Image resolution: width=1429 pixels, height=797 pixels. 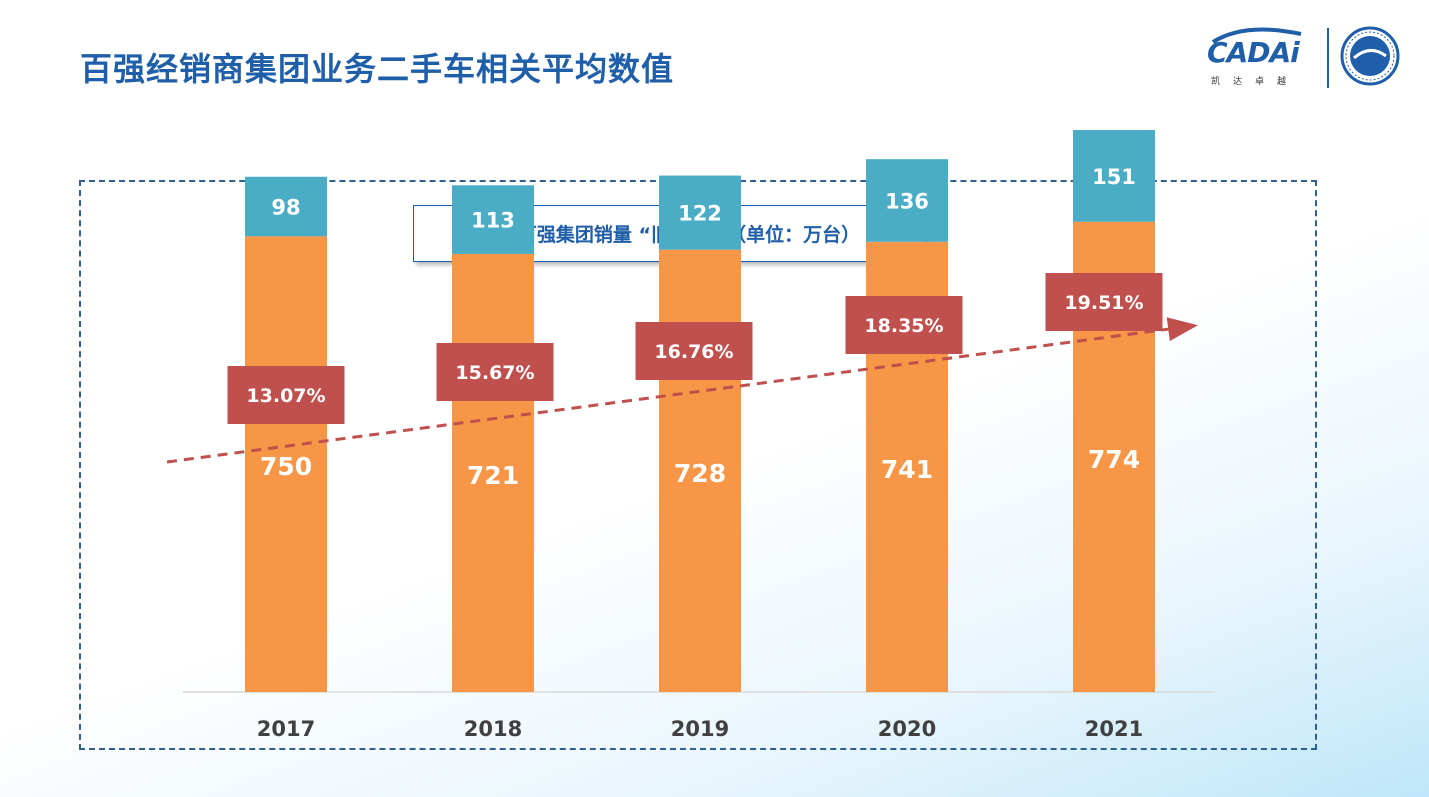 I want to click on page-title: 百强经销商集团业务二手车相关平均数值, so click(x=377, y=69).